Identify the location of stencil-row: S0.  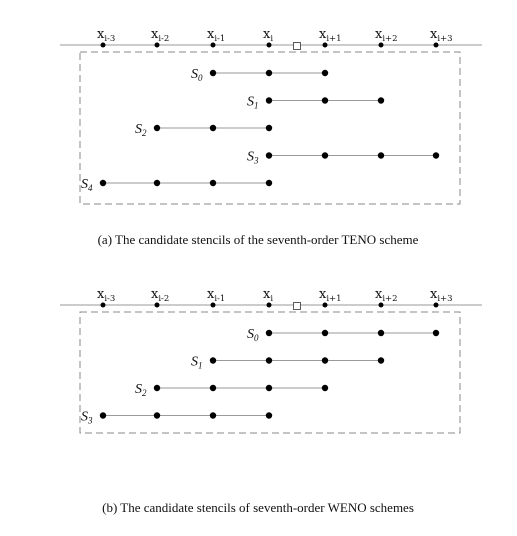
(260, 75).